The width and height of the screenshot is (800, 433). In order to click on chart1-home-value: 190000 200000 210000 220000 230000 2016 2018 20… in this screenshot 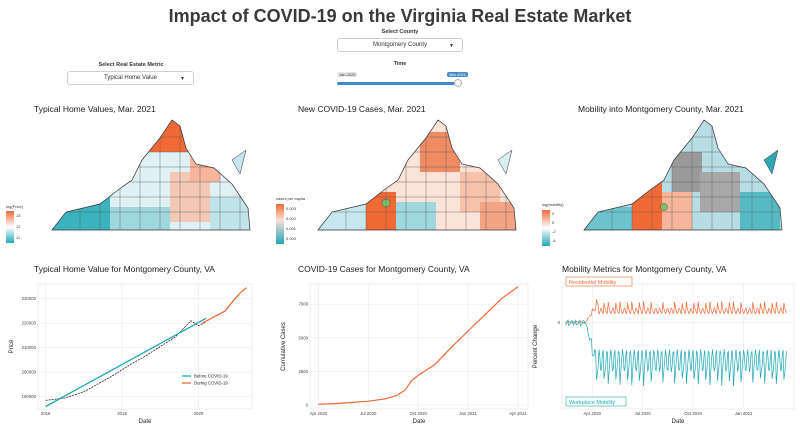, I will do `click(131, 354)`.